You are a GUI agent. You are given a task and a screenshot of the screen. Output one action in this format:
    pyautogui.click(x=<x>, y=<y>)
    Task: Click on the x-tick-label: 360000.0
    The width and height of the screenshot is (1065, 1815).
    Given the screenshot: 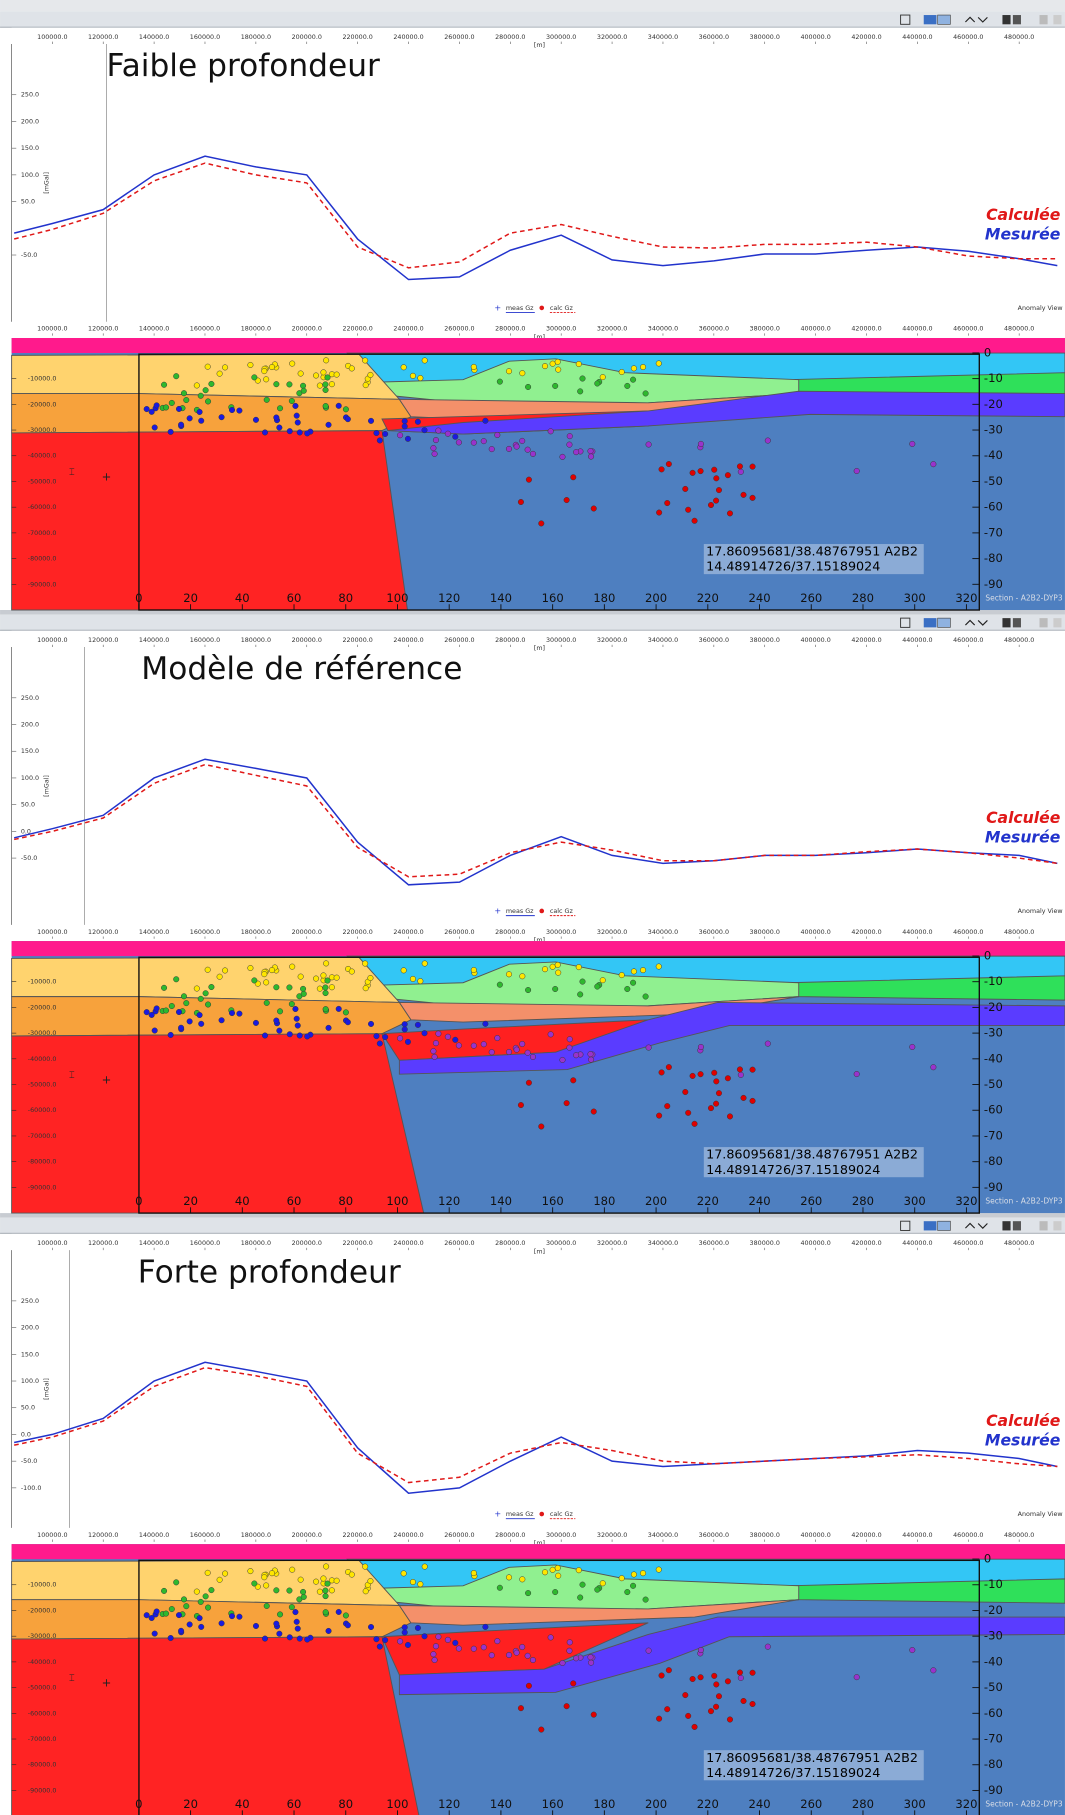 What is the action you would take?
    pyautogui.click(x=714, y=329)
    